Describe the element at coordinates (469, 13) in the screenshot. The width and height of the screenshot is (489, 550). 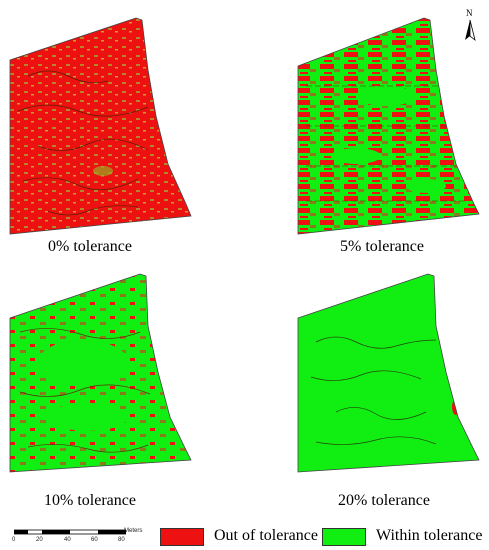
I see `north-label: N` at that location.